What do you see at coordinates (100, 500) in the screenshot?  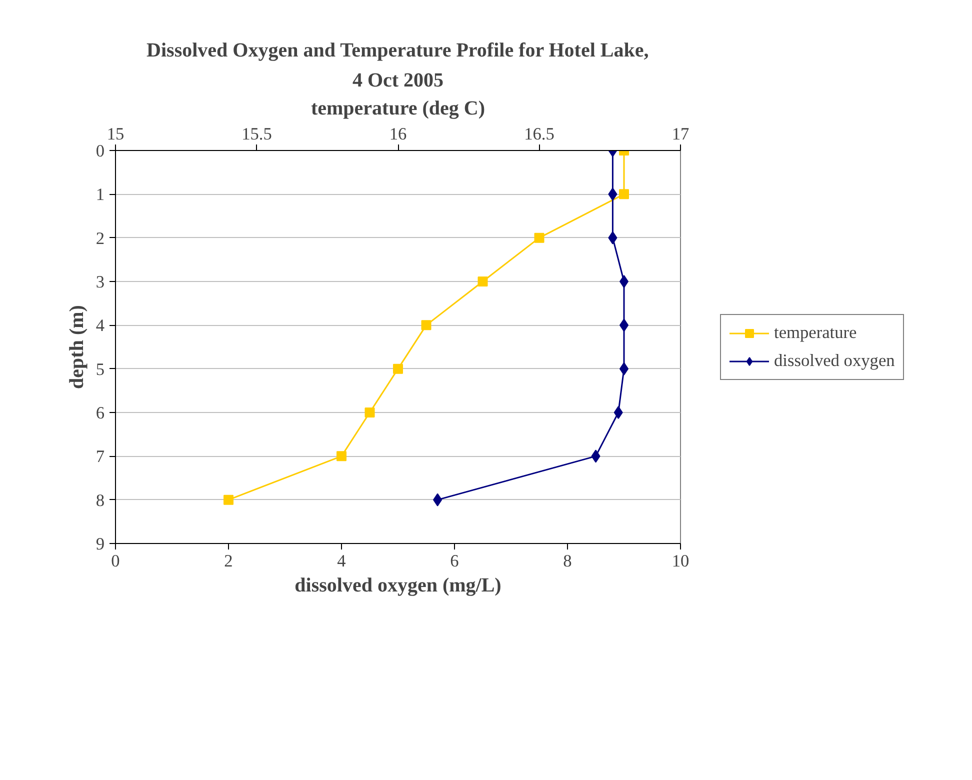 I see `y-tick-label: 8` at bounding box center [100, 500].